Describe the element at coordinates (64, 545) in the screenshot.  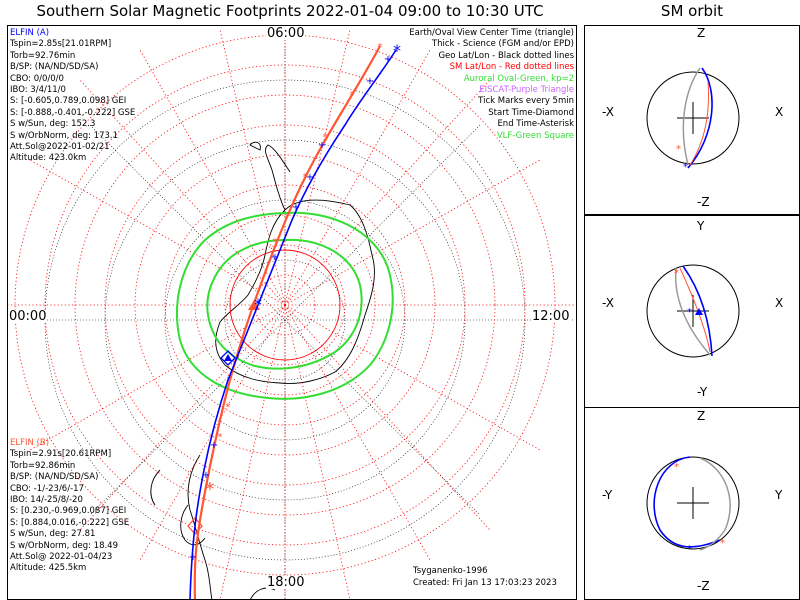
I see `elfin-b-line: S w/OrbNorm, deg: 18.49` at that location.